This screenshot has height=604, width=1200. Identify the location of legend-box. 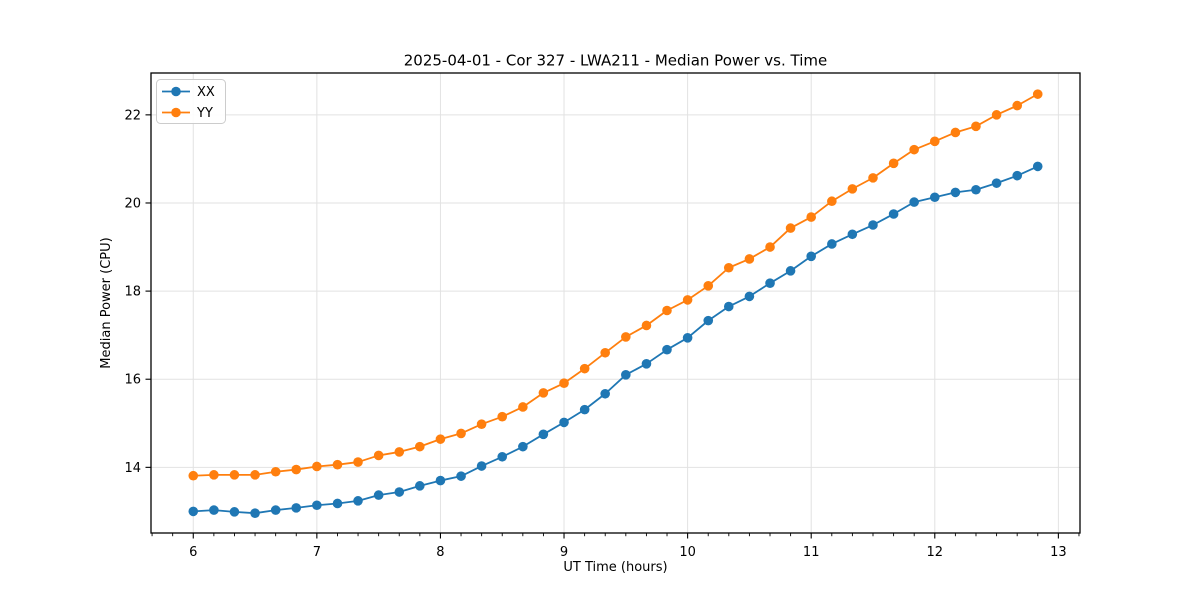
(191, 101).